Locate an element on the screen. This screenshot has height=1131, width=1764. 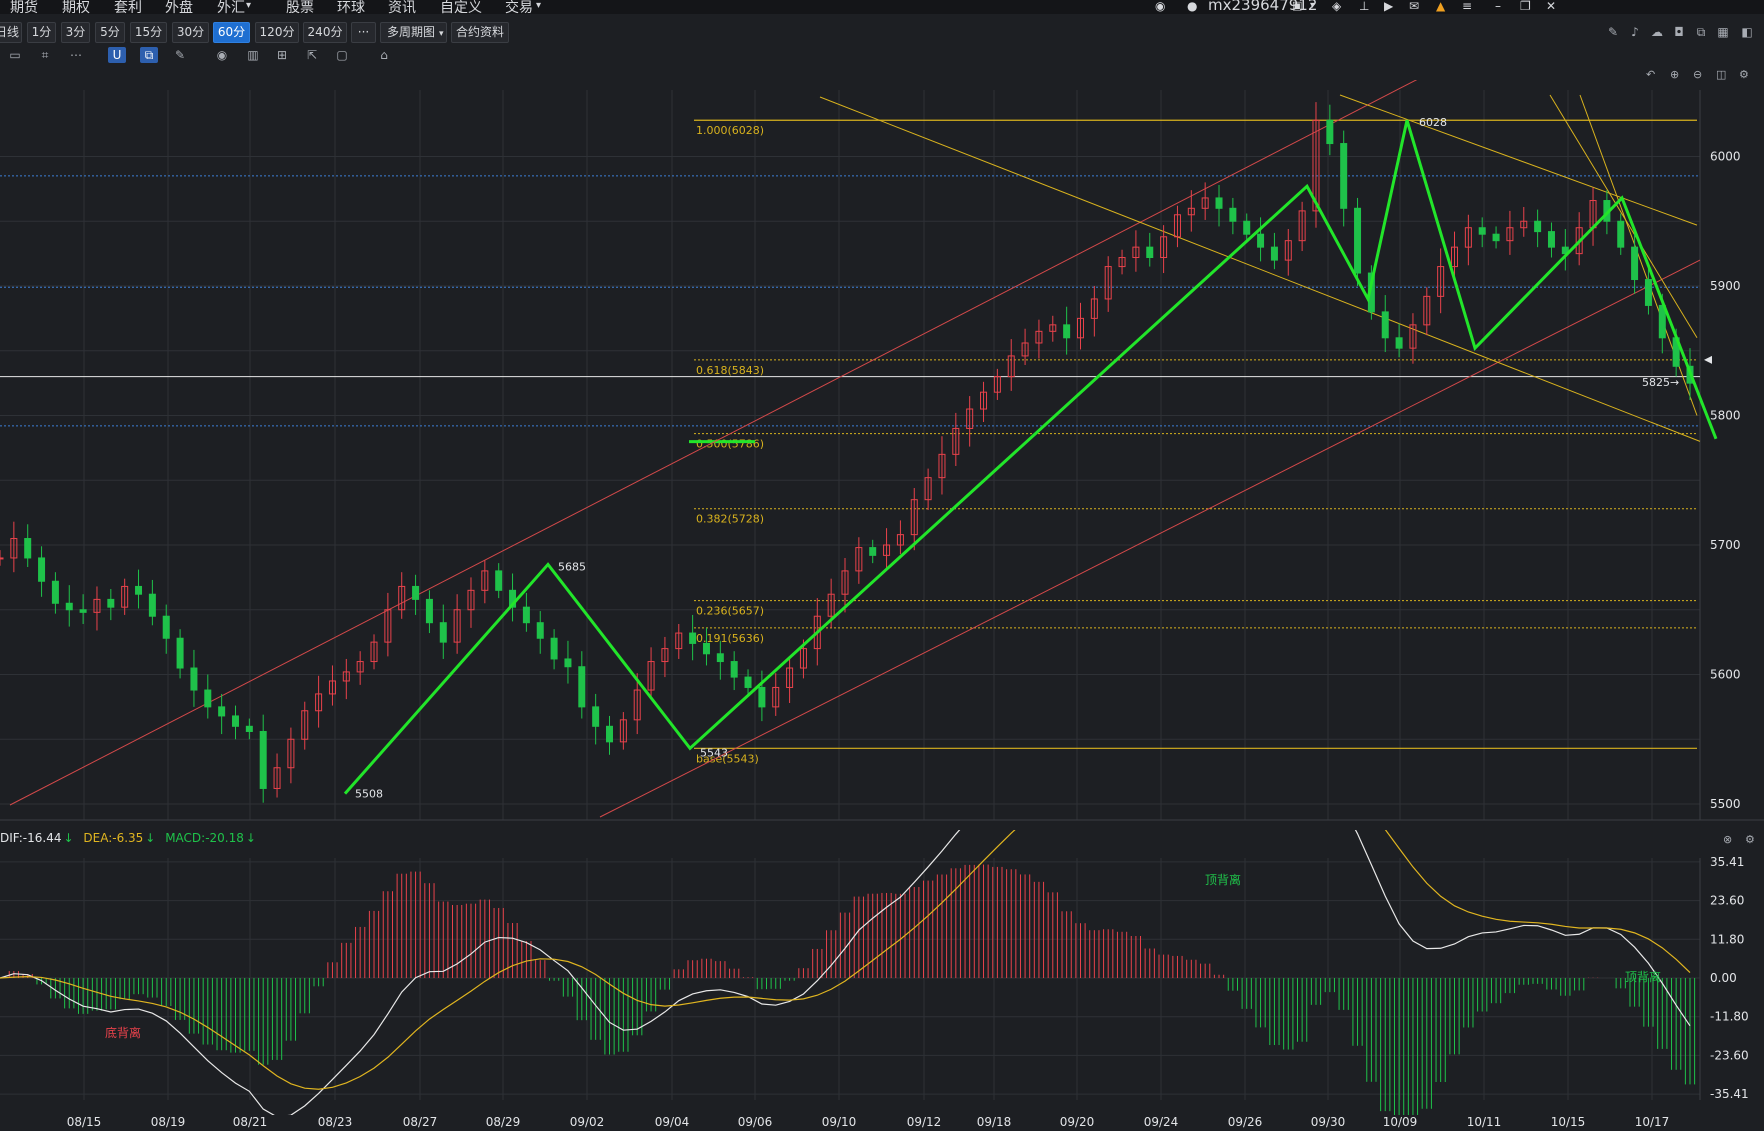
contract-info-button: 合约资料 is located at coordinates (480, 32).